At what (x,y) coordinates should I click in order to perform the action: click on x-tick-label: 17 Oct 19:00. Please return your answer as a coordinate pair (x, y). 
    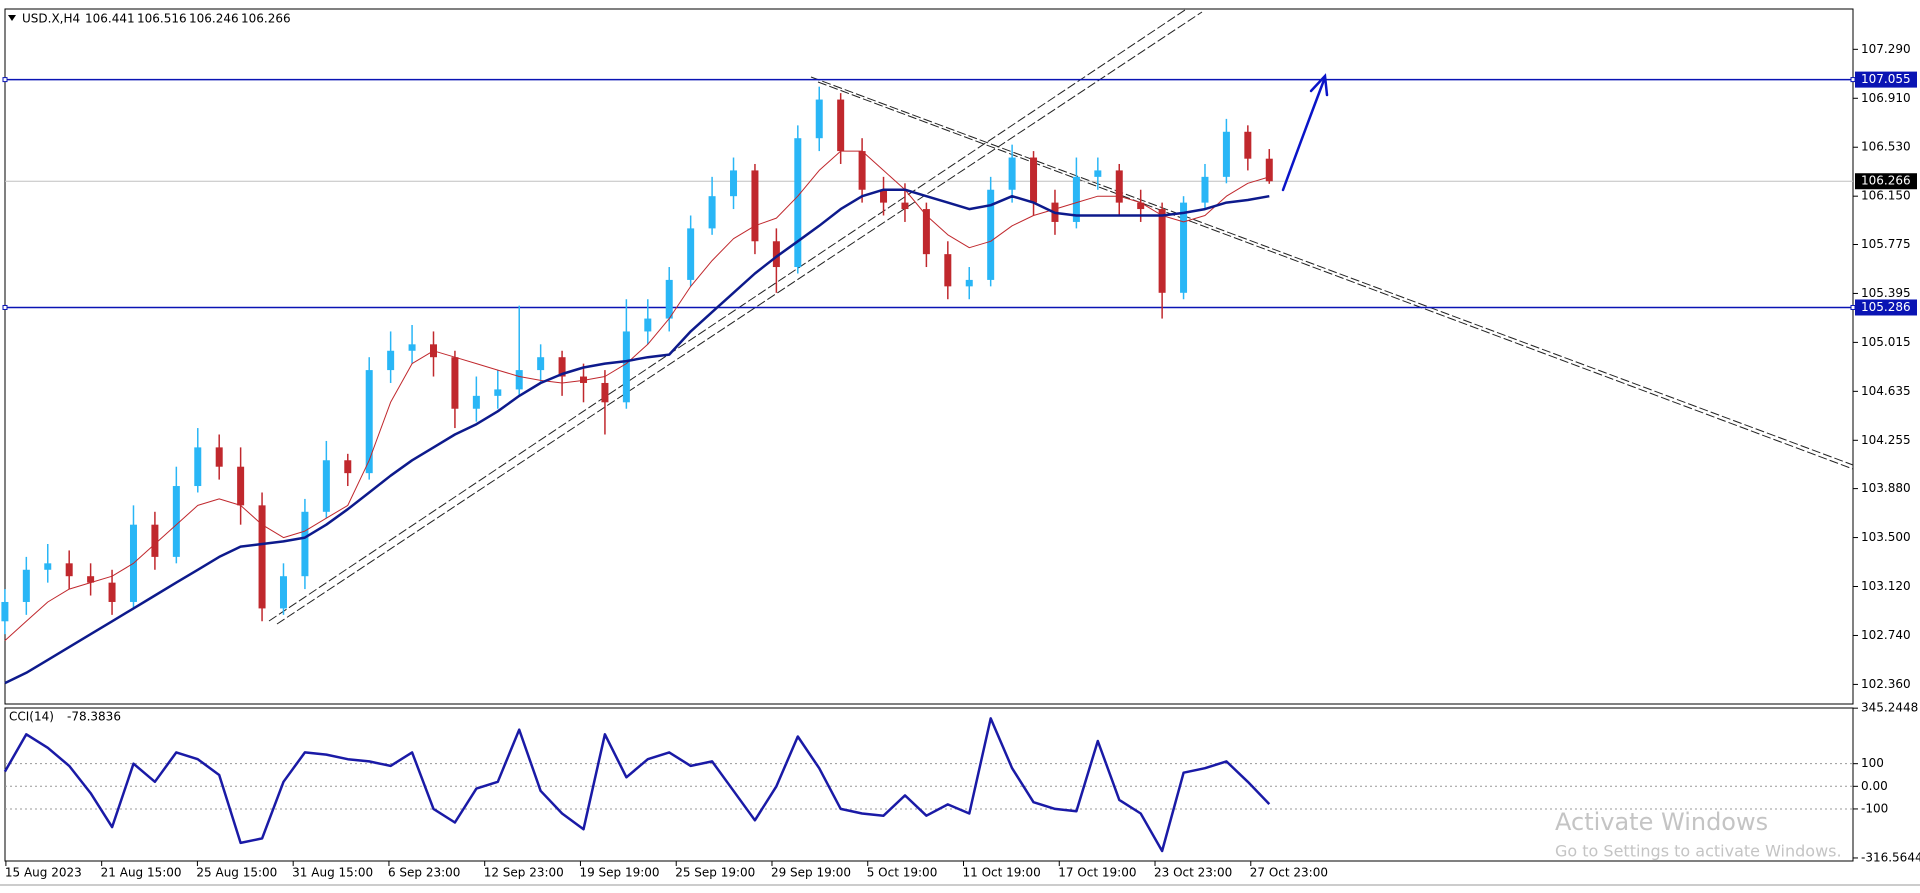
    Looking at the image, I should click on (1097, 873).